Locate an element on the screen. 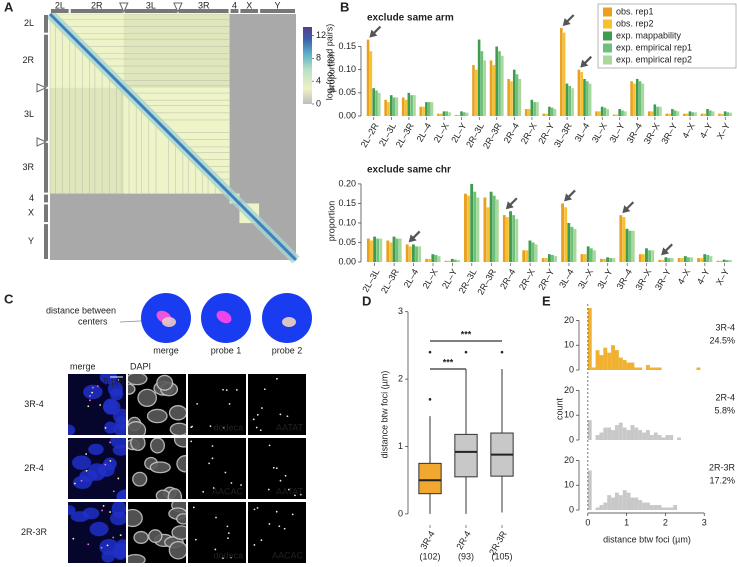 The width and height of the screenshot is (737, 567). y-tick-label: 0.15 is located at coordinates (347, 46).